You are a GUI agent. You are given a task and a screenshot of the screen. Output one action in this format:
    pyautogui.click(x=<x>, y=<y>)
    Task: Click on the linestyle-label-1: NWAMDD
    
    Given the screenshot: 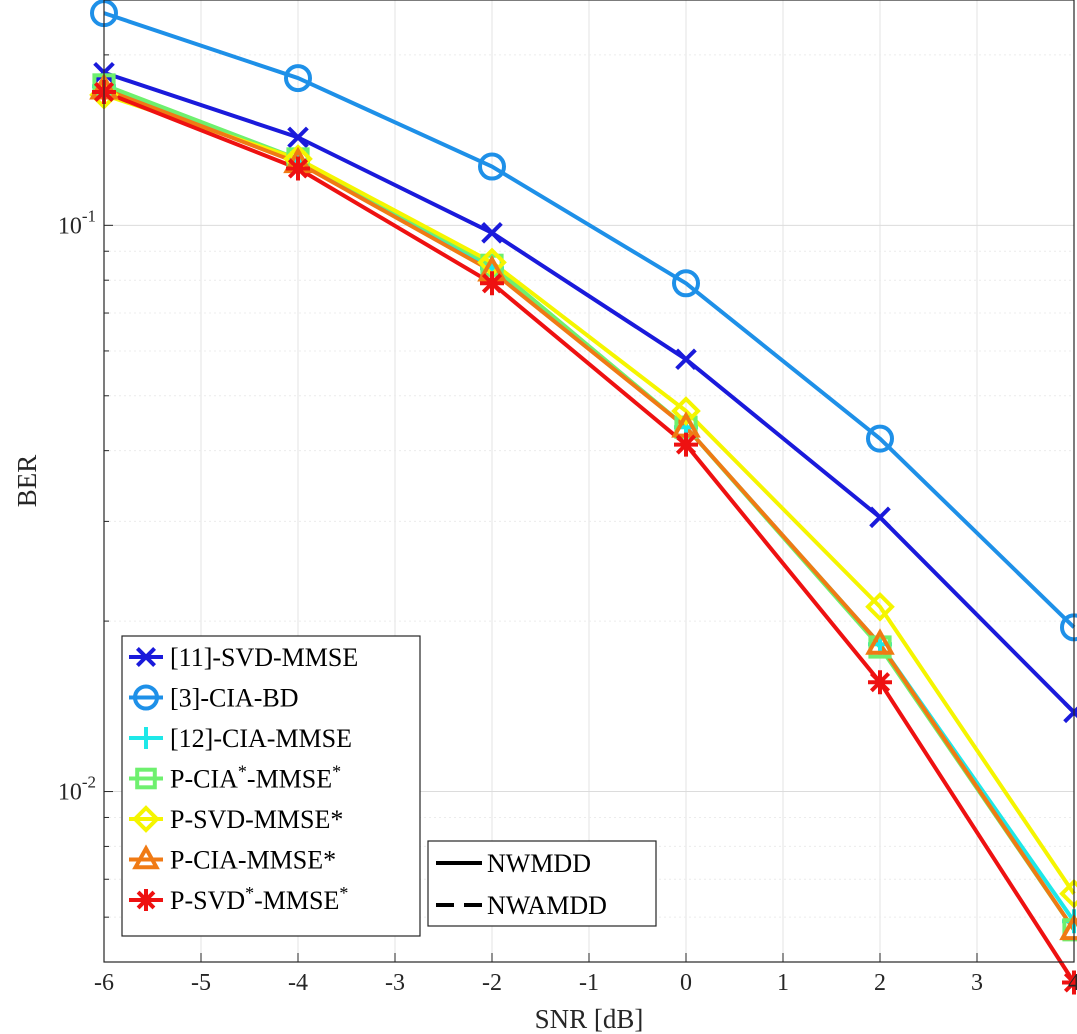 What is the action you would take?
    pyautogui.click(x=547, y=905)
    